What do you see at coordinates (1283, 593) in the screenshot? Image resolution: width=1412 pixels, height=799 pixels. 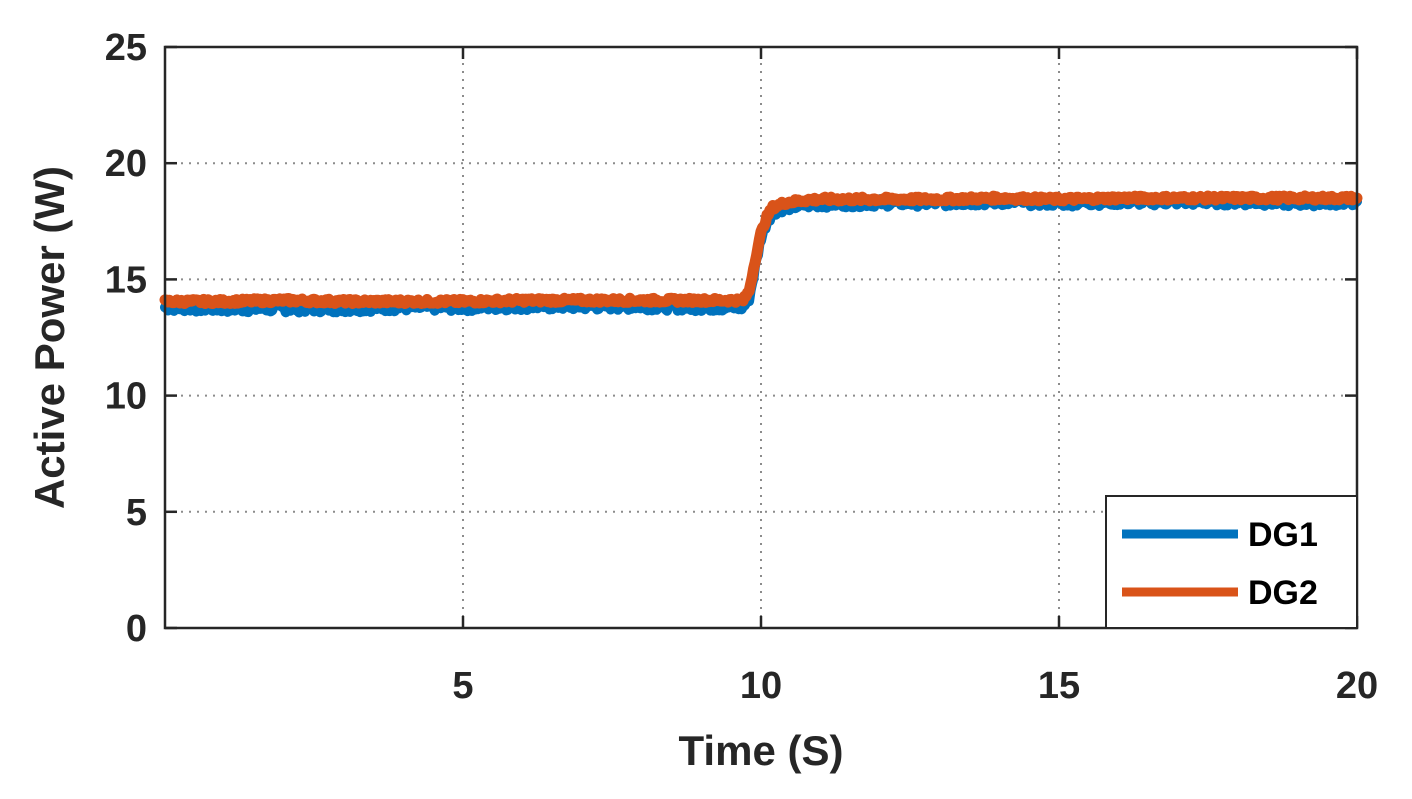 I see `legend-label-dg2: DG2` at bounding box center [1283, 593].